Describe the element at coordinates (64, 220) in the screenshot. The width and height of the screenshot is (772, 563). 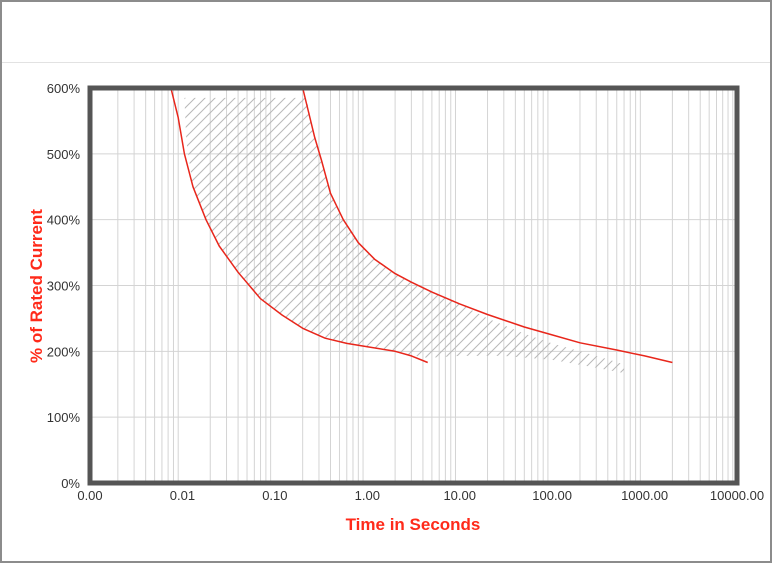
I see `y-tick-label: 400%` at that location.